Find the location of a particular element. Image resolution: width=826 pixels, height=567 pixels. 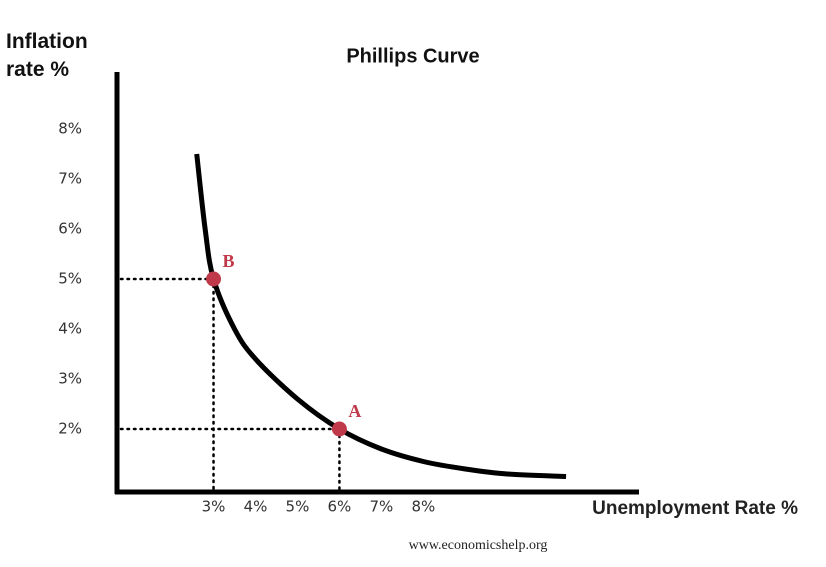

chart-title: Phillips Curve is located at coordinates (412, 56).